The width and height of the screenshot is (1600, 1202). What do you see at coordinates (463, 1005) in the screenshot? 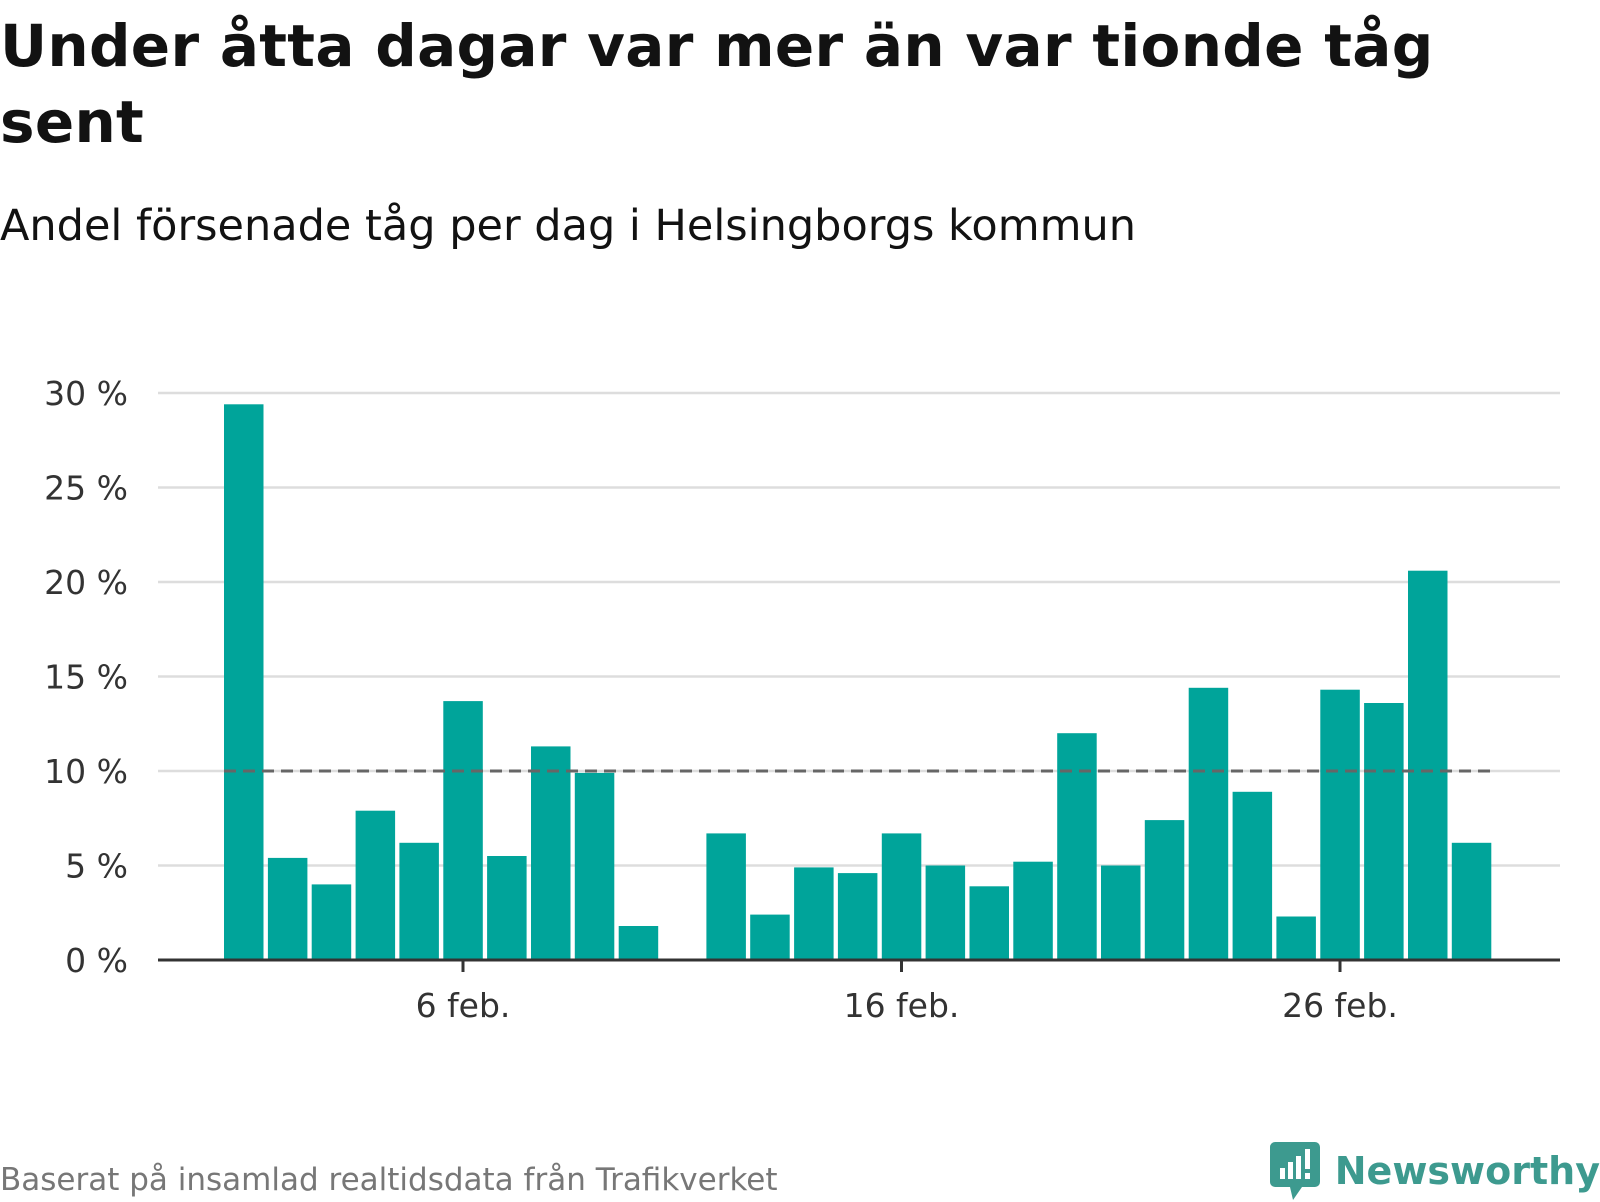
I see `x-tick-label: 6 feb.` at bounding box center [463, 1005].